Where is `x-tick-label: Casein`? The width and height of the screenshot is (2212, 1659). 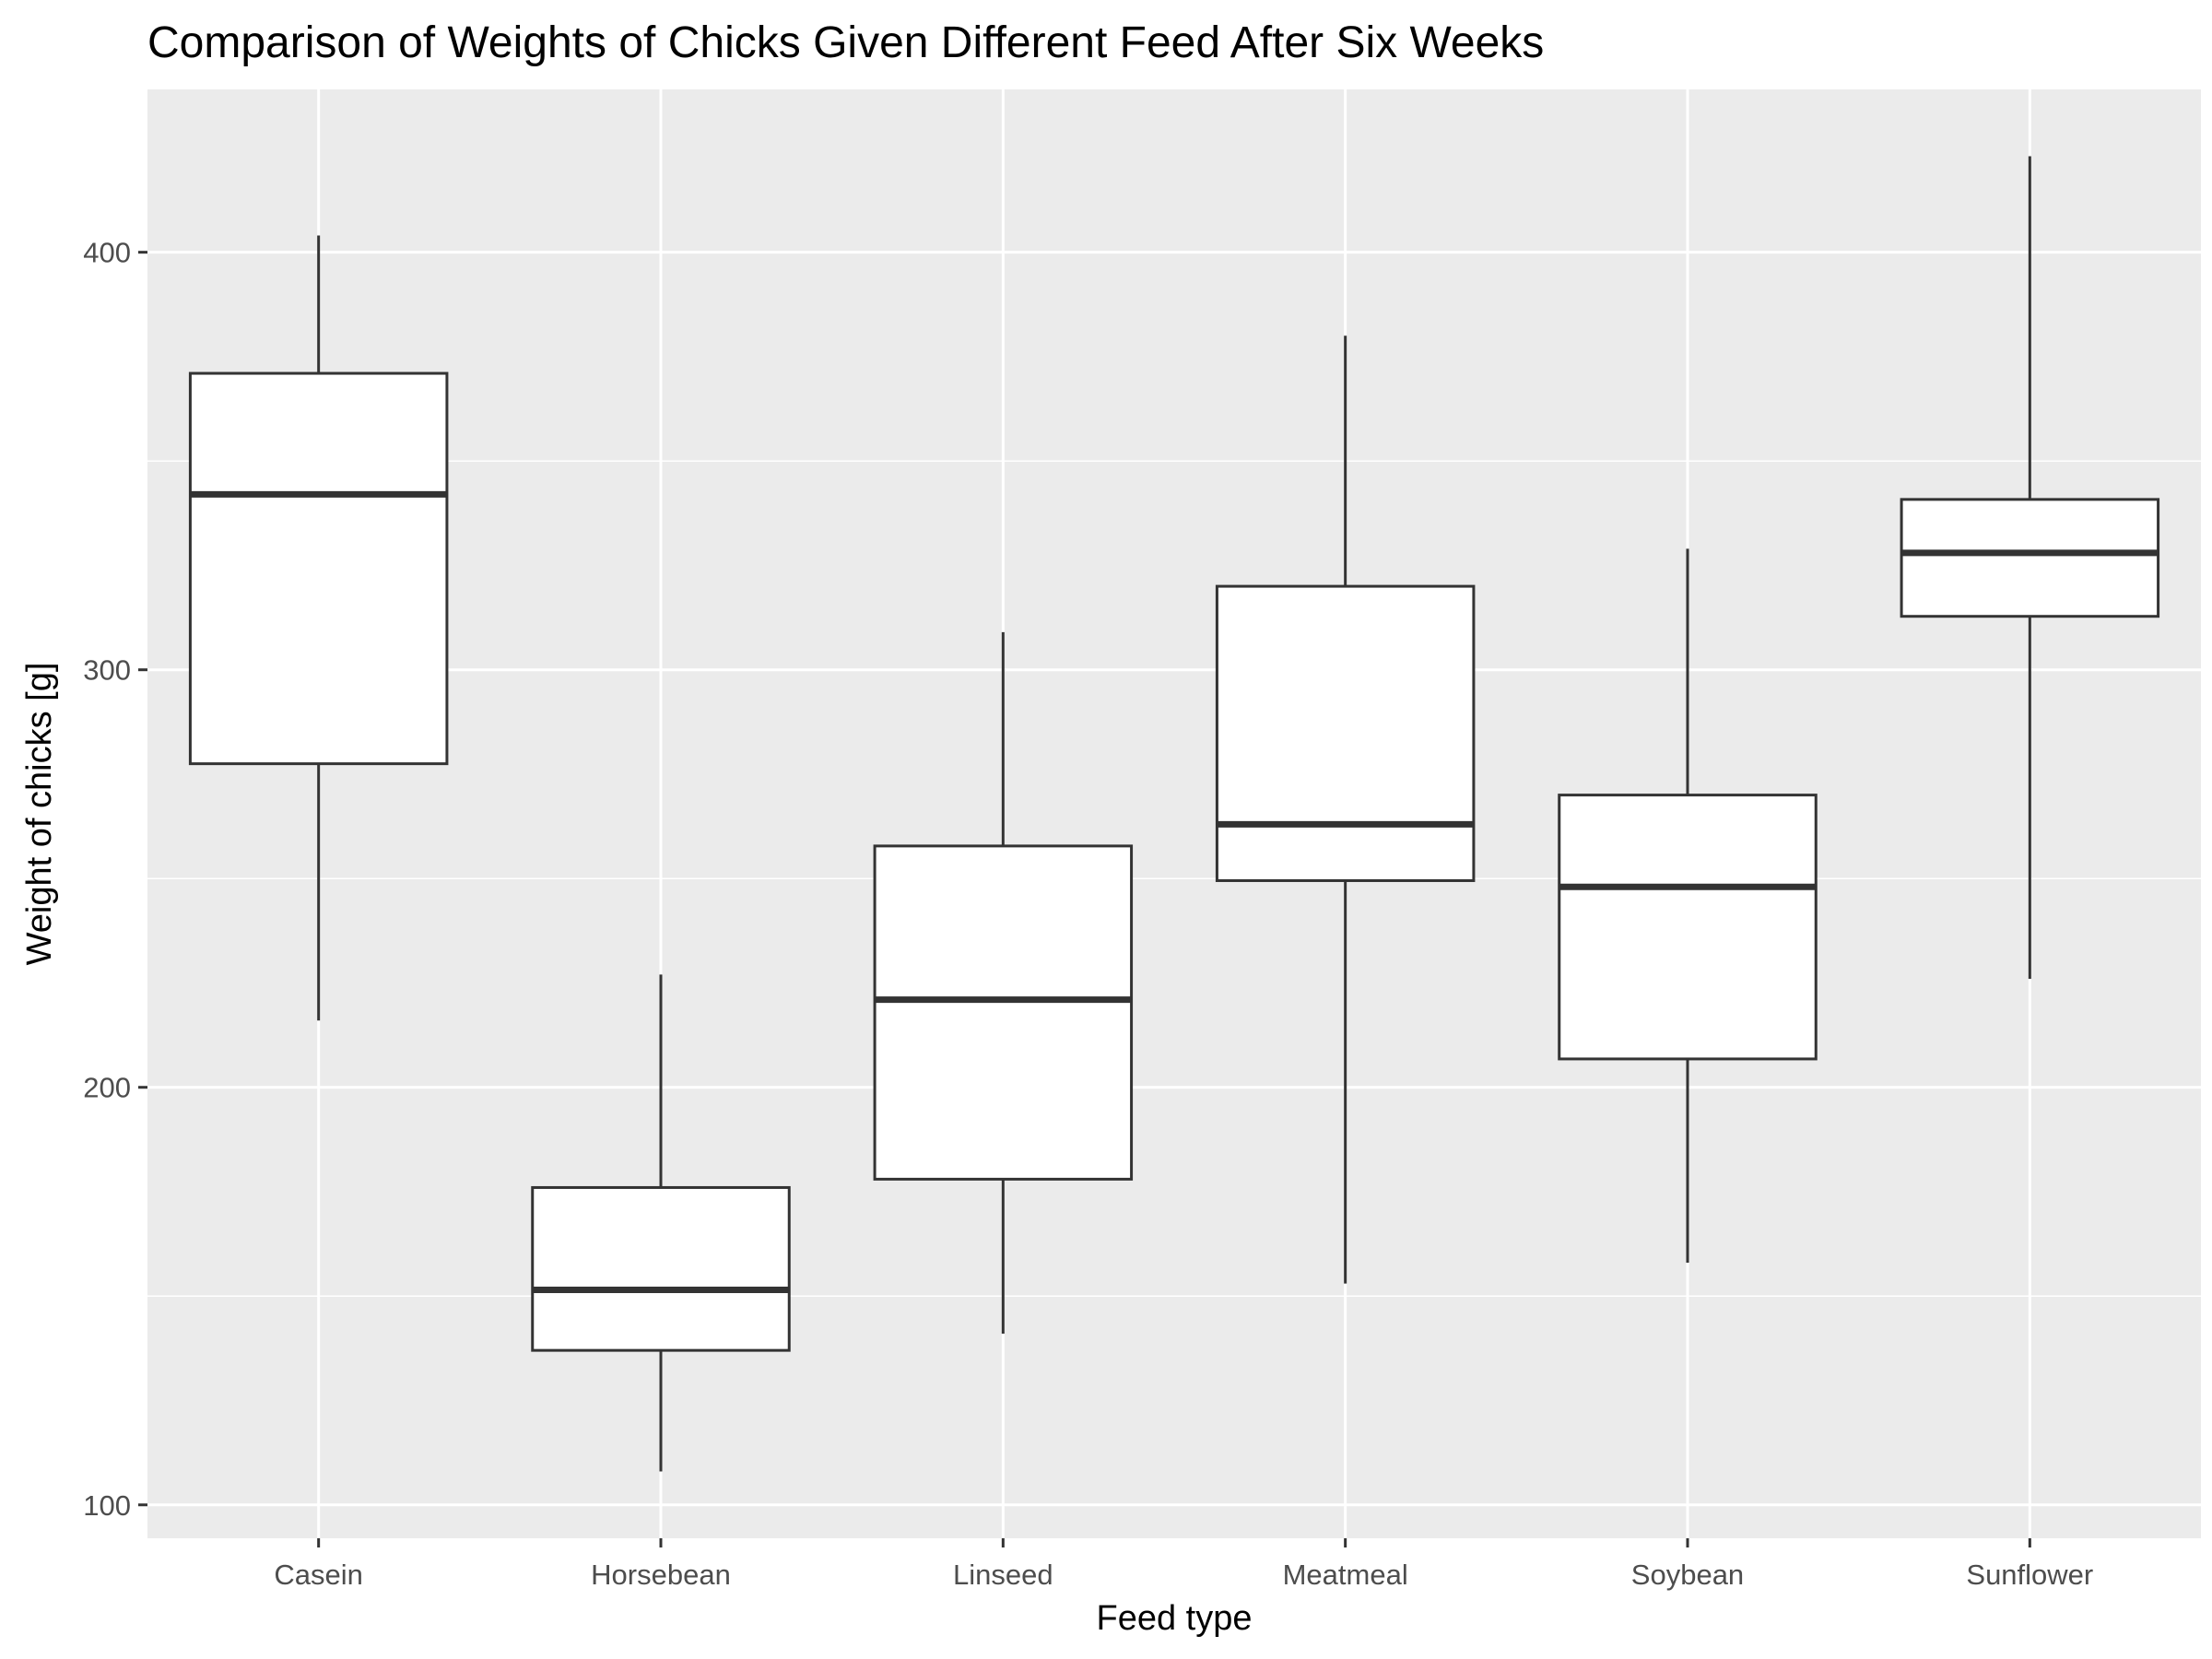
x-tick-label: Casein is located at coordinates (318, 1575).